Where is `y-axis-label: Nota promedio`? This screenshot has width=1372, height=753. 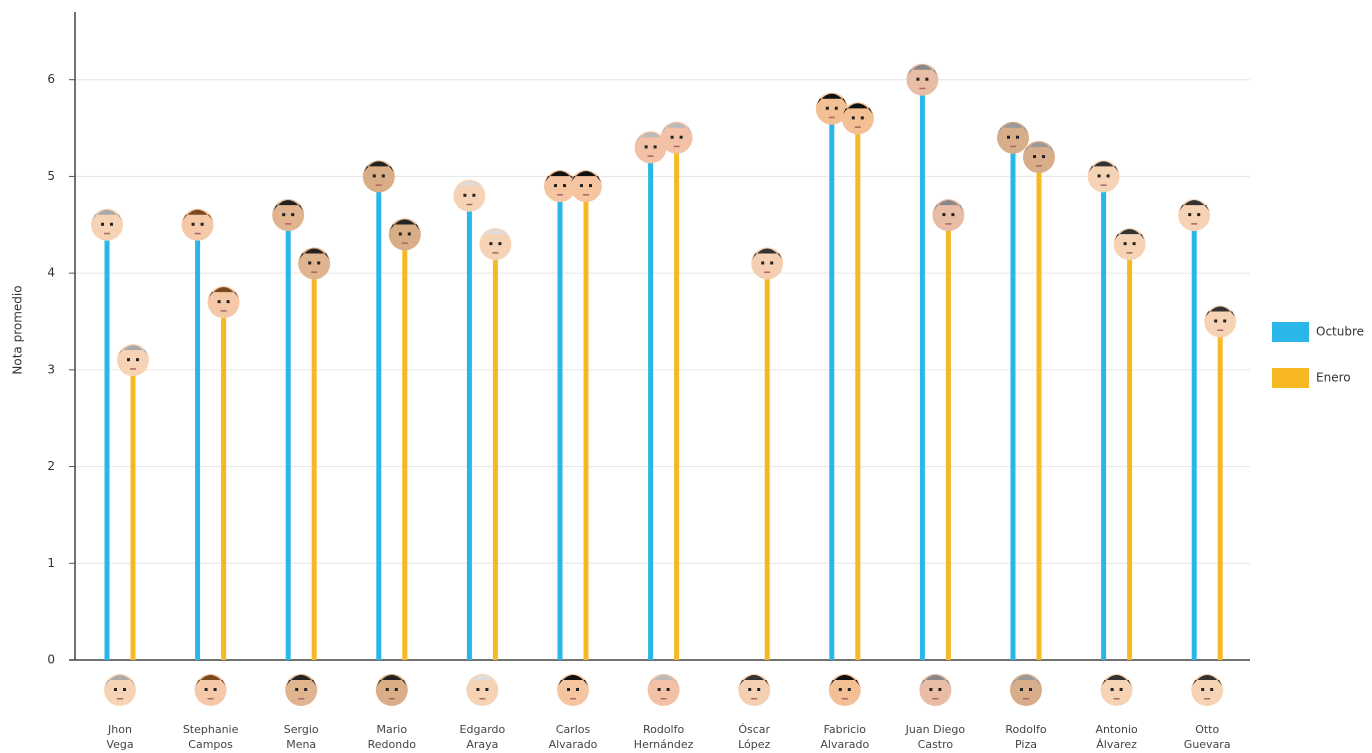
y-axis-label: Nota promedio is located at coordinates (18, 329).